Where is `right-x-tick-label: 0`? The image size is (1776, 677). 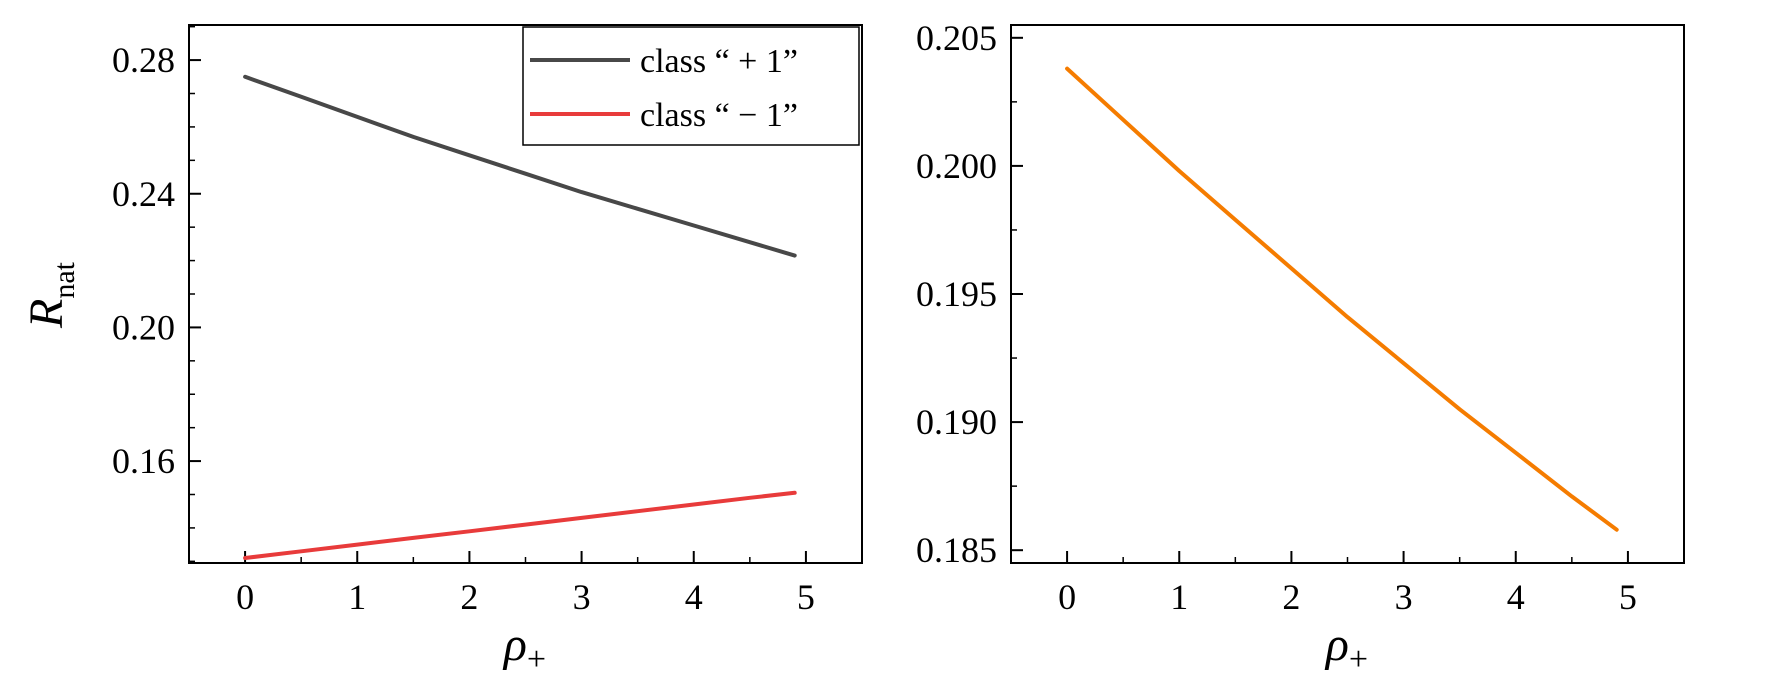 right-x-tick-label: 0 is located at coordinates (1067, 597).